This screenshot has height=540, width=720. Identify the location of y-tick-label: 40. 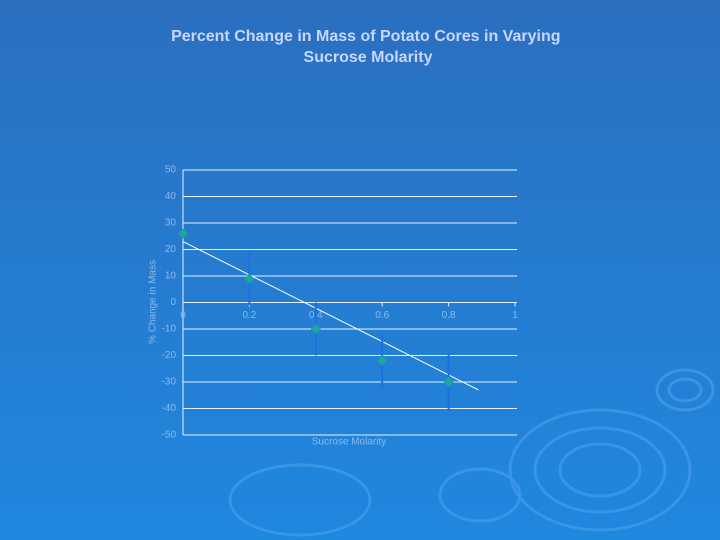
(171, 196).